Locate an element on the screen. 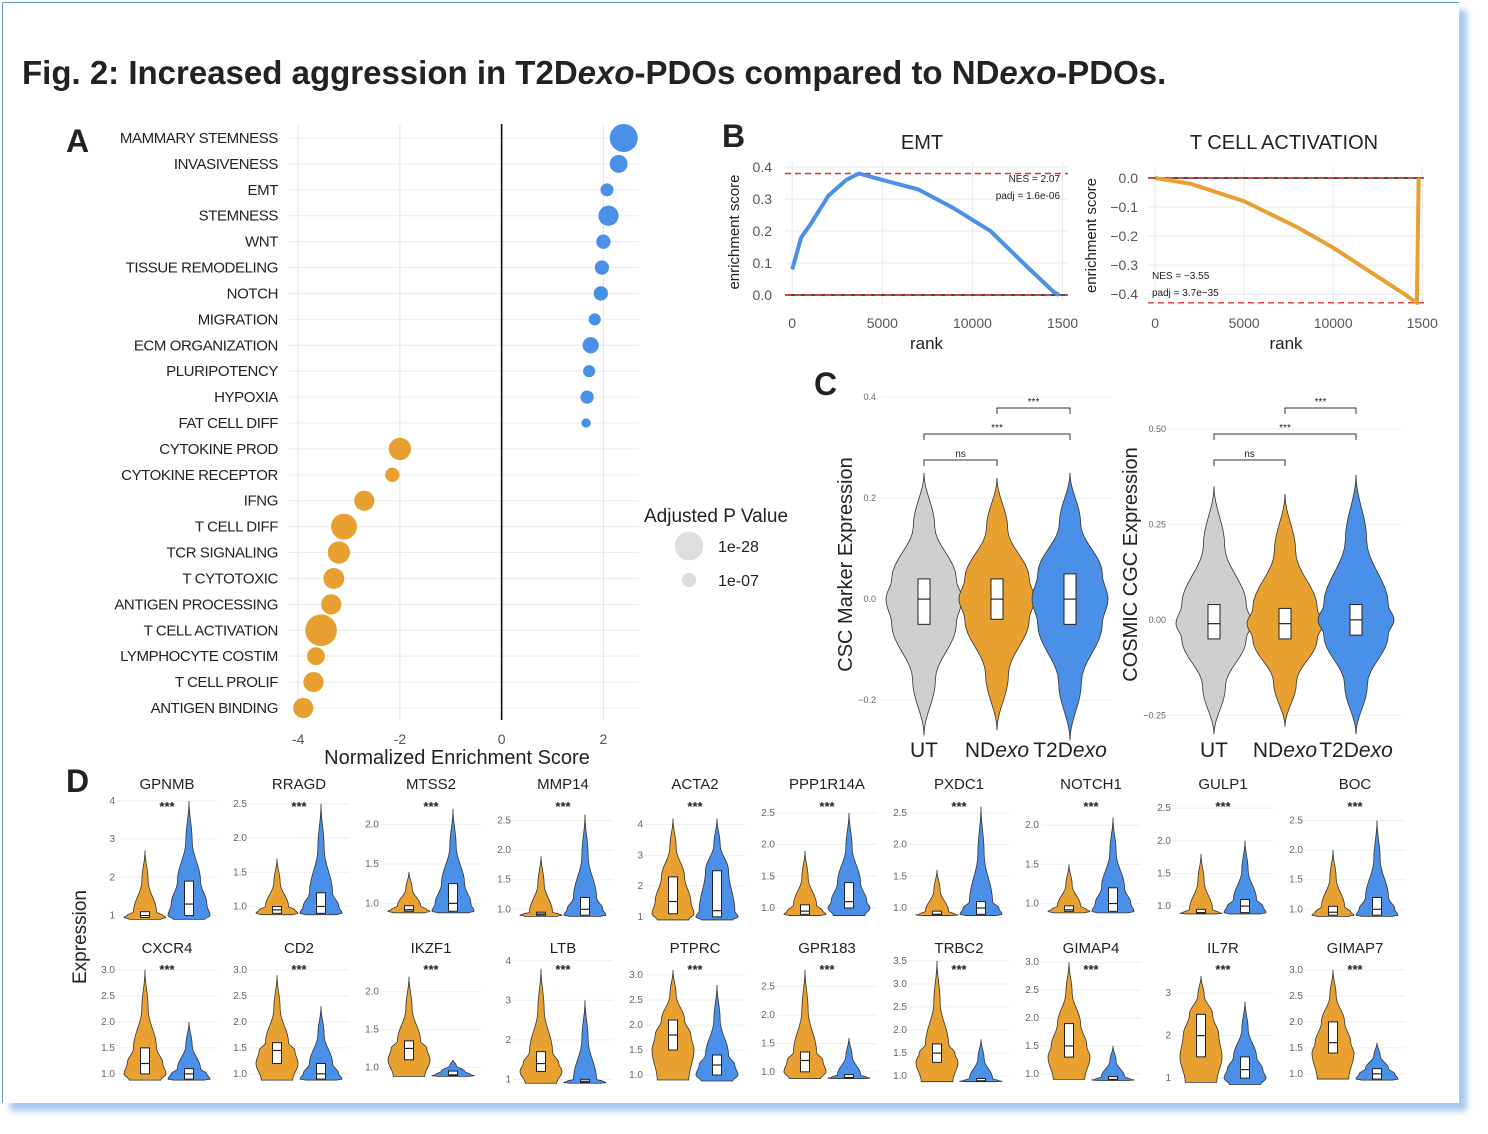 The image size is (1488, 1134). y-tick-label: 0.1 is located at coordinates (763, 263).